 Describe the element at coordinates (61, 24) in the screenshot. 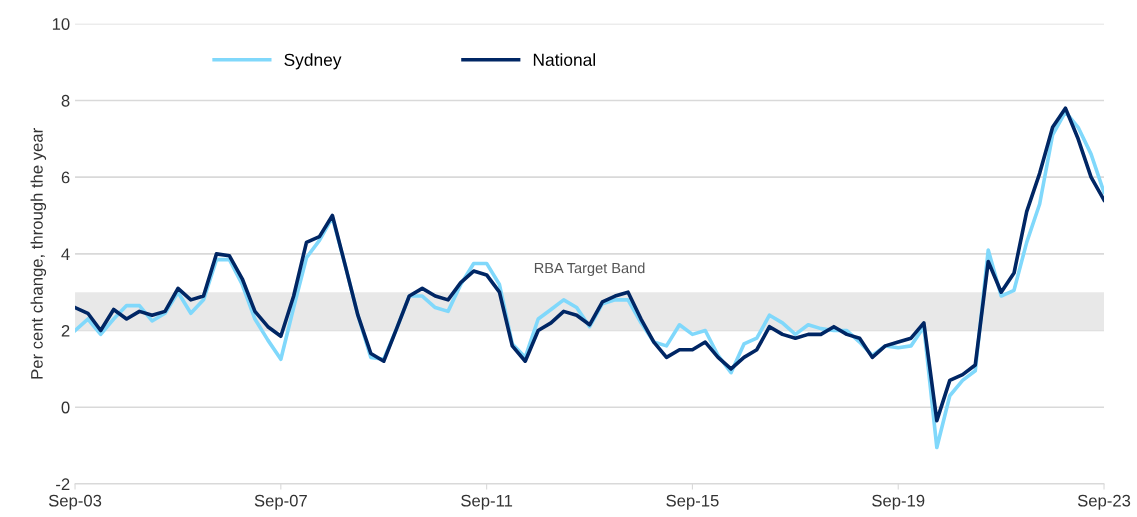

I see `y-tick-label: 10` at that location.